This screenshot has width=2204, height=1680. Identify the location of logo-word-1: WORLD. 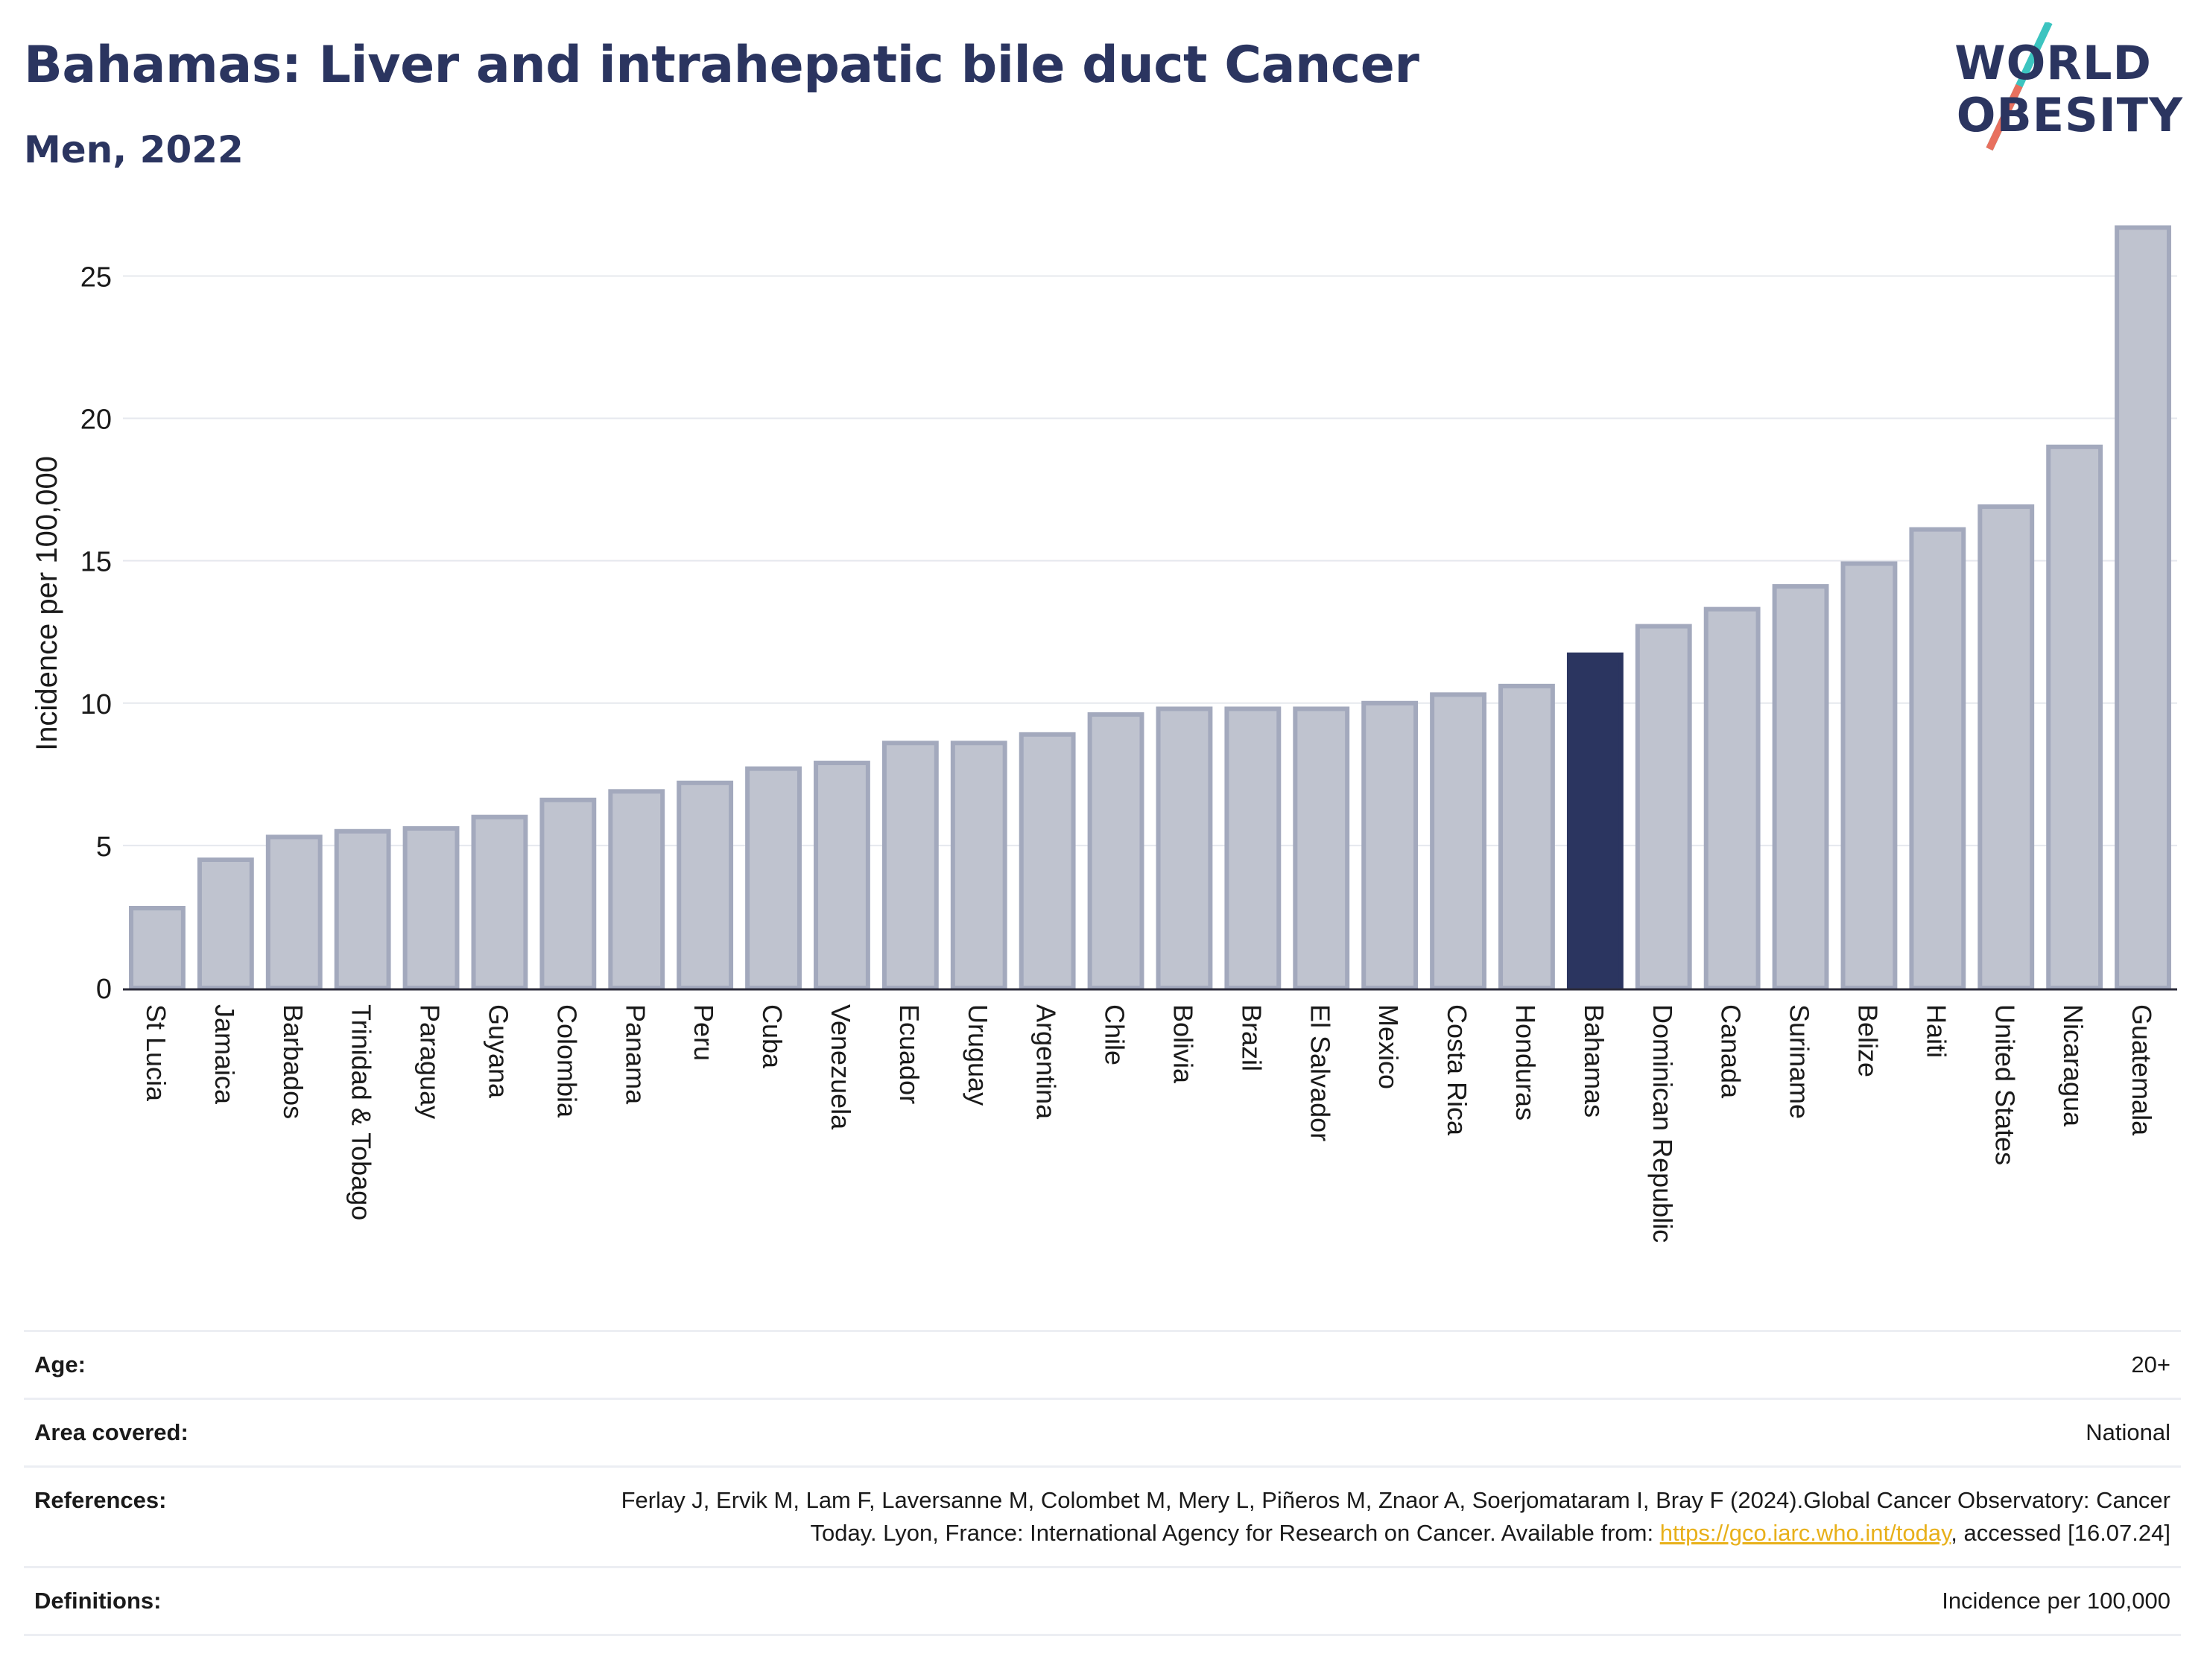
(2053, 63).